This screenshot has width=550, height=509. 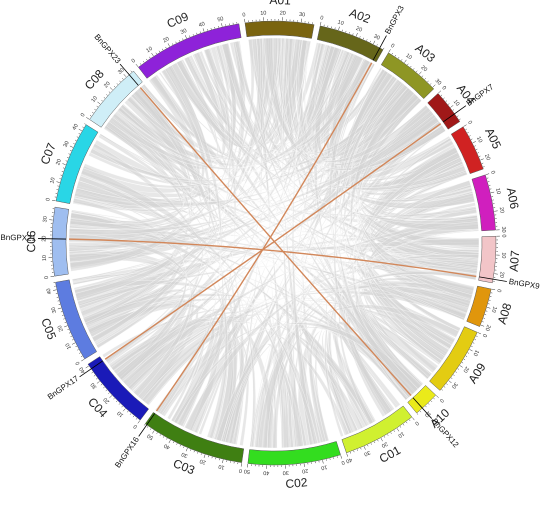 What do you see at coordinates (127, 452) in the screenshot?
I see `gene-label-BnGPX16: BnGPX16` at bounding box center [127, 452].